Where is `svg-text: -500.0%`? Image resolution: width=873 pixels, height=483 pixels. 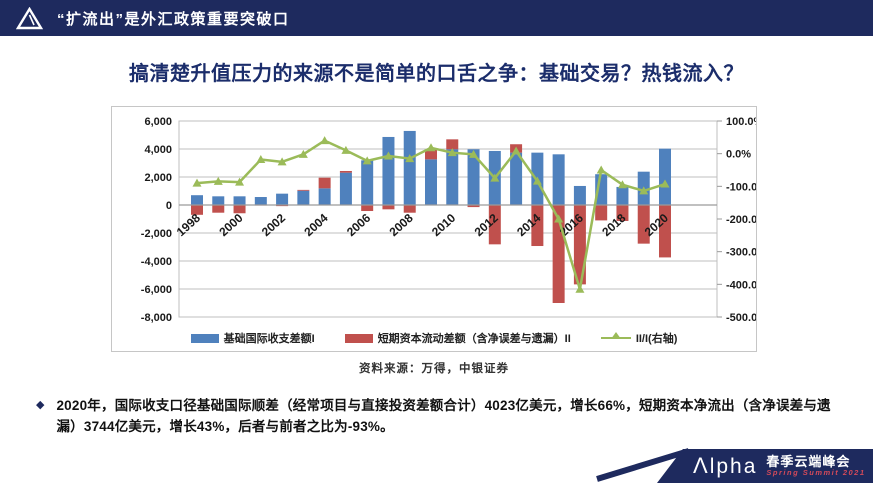 svg-text: -500.0% is located at coordinates (741, 317).